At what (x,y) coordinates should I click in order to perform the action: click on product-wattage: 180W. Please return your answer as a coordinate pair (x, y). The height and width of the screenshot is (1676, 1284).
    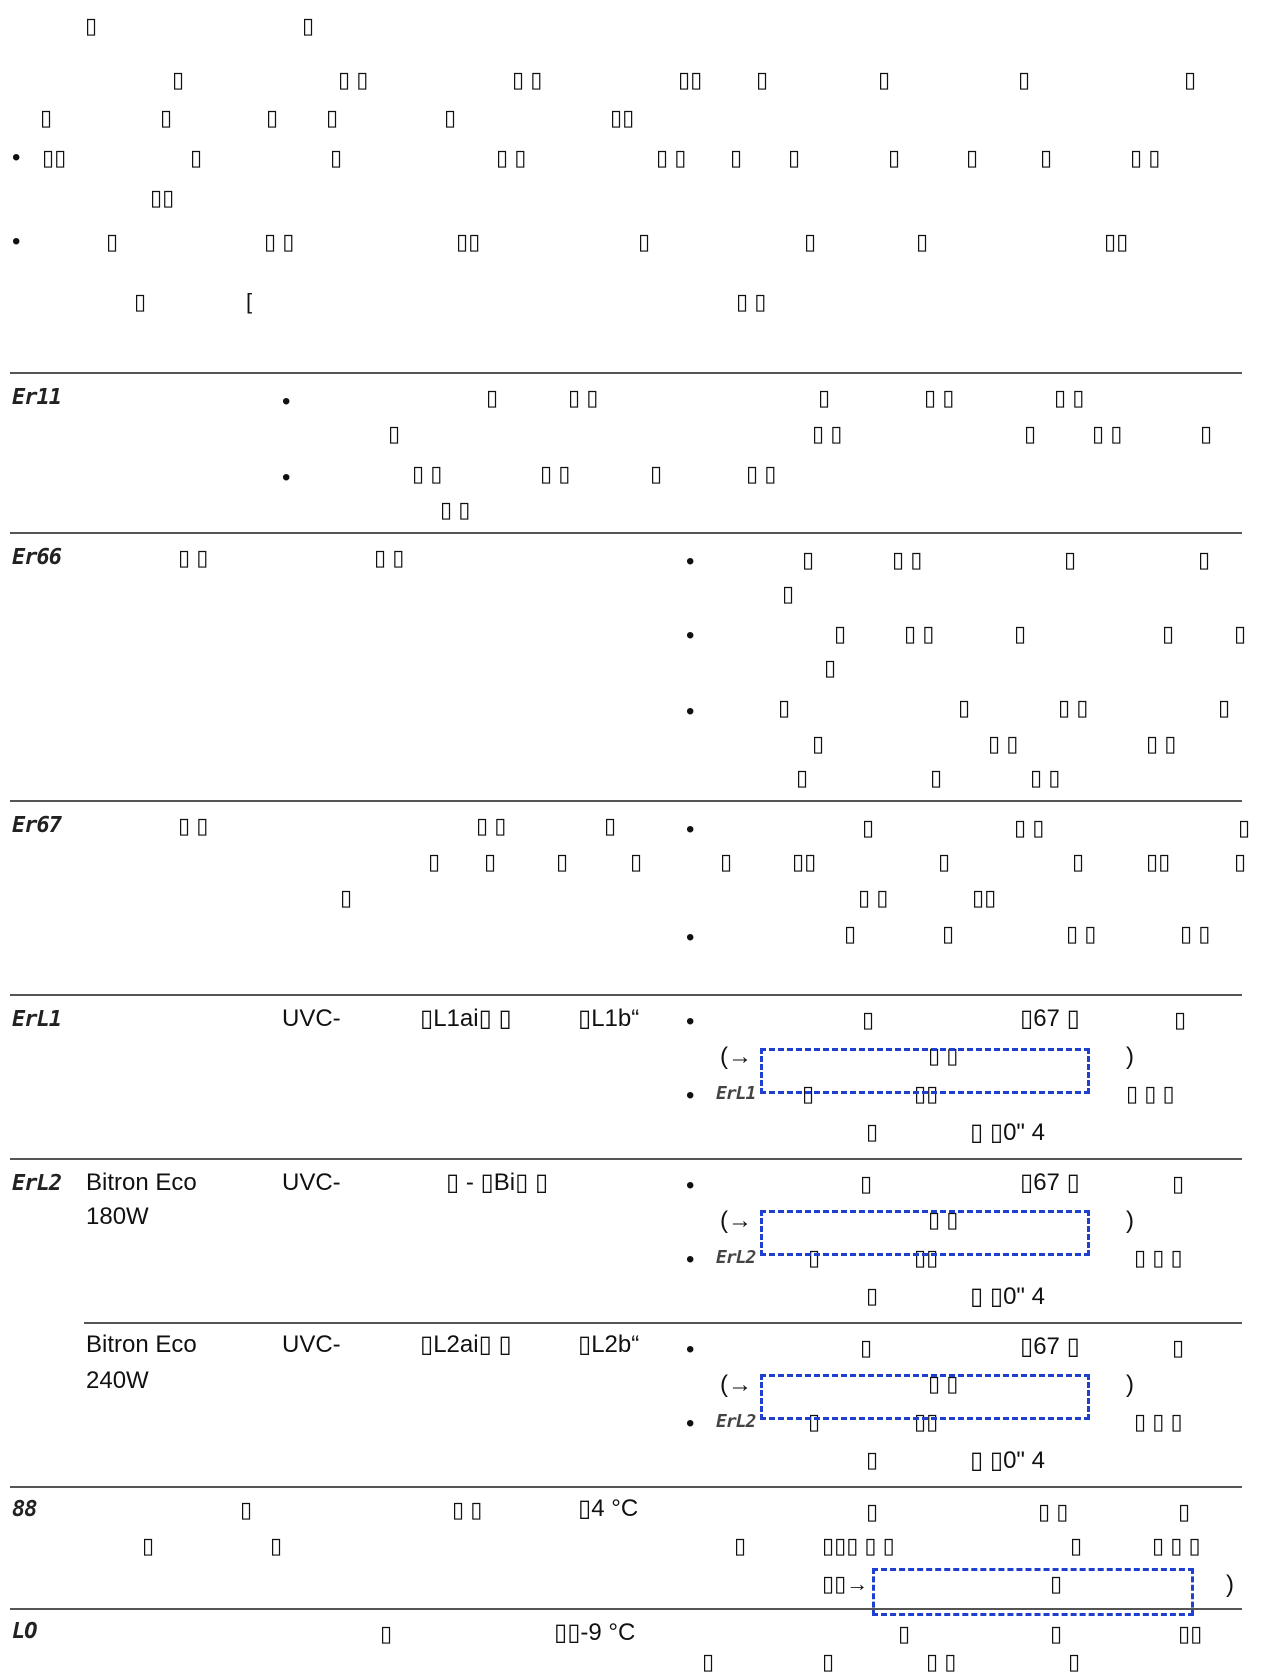
    Looking at the image, I should click on (117, 1216).